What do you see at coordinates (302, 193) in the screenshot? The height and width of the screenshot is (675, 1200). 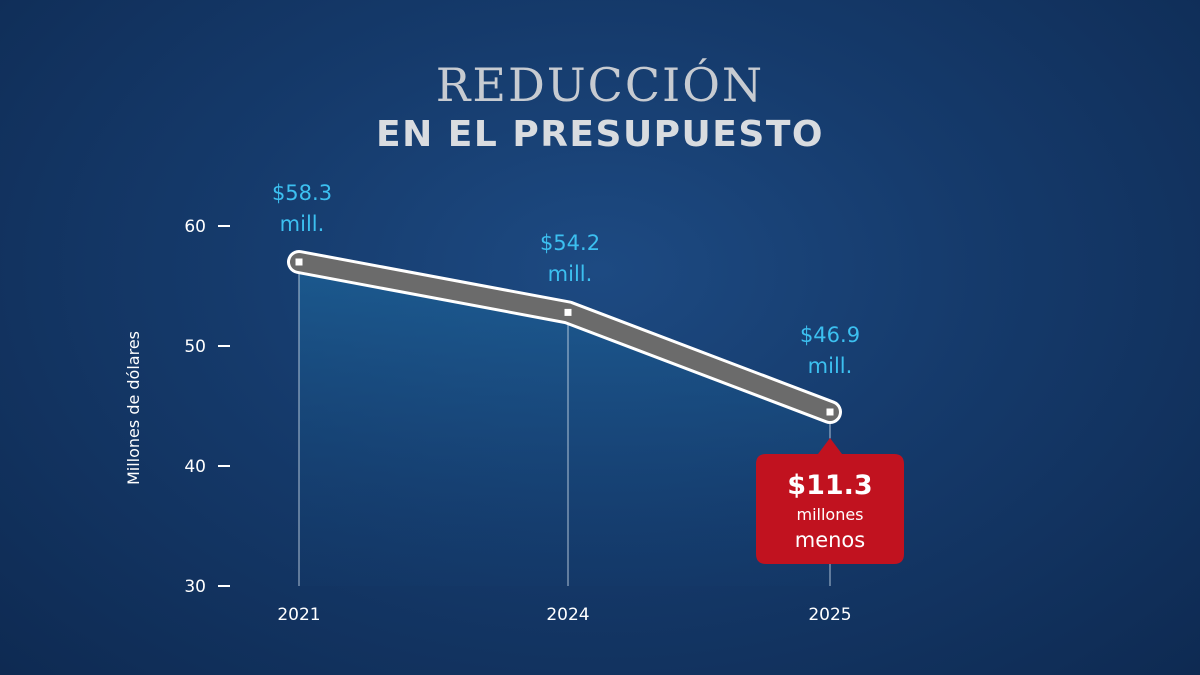 I see `value-label-amount-2021: $58.3` at bounding box center [302, 193].